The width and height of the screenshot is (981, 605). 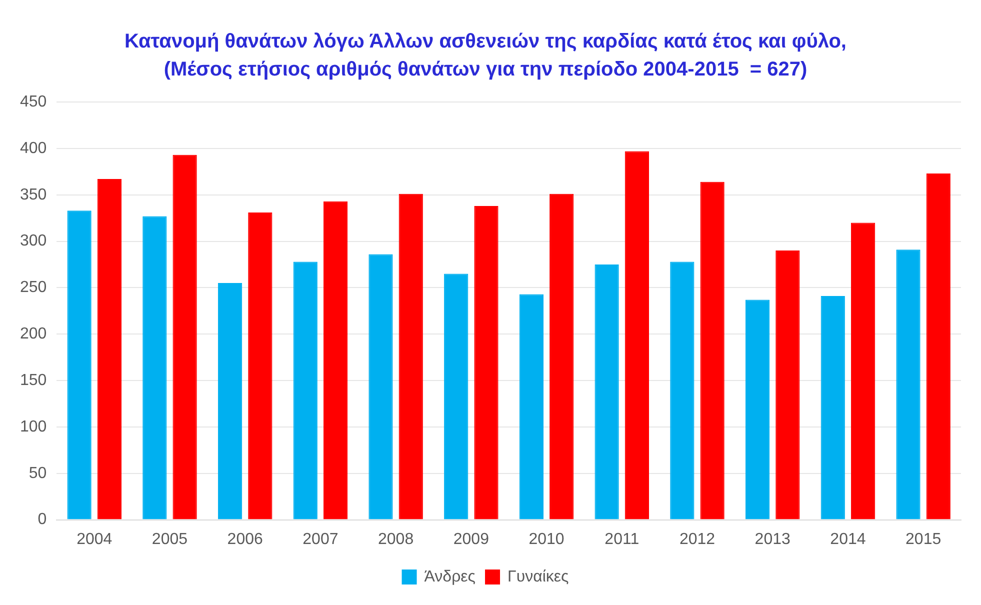 What do you see at coordinates (33, 241) in the screenshot?
I see `y-tick-label: 300` at bounding box center [33, 241].